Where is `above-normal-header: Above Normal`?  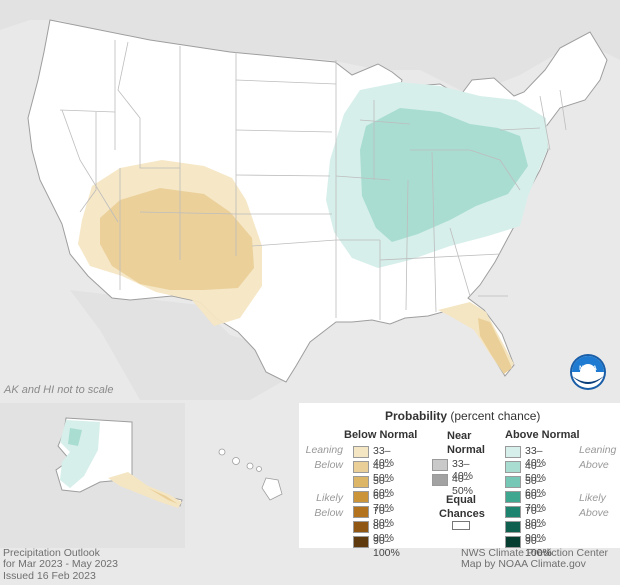 above-normal-header: Above Normal is located at coordinates (542, 435).